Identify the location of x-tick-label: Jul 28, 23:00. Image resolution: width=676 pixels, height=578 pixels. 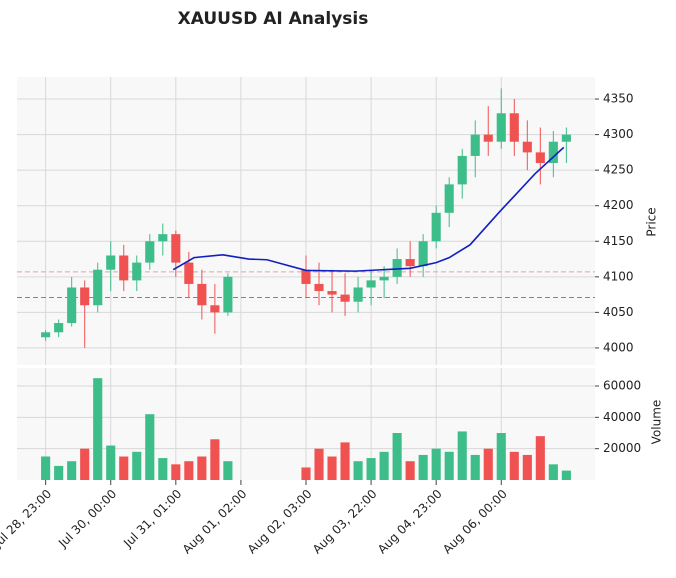
(27, 519).